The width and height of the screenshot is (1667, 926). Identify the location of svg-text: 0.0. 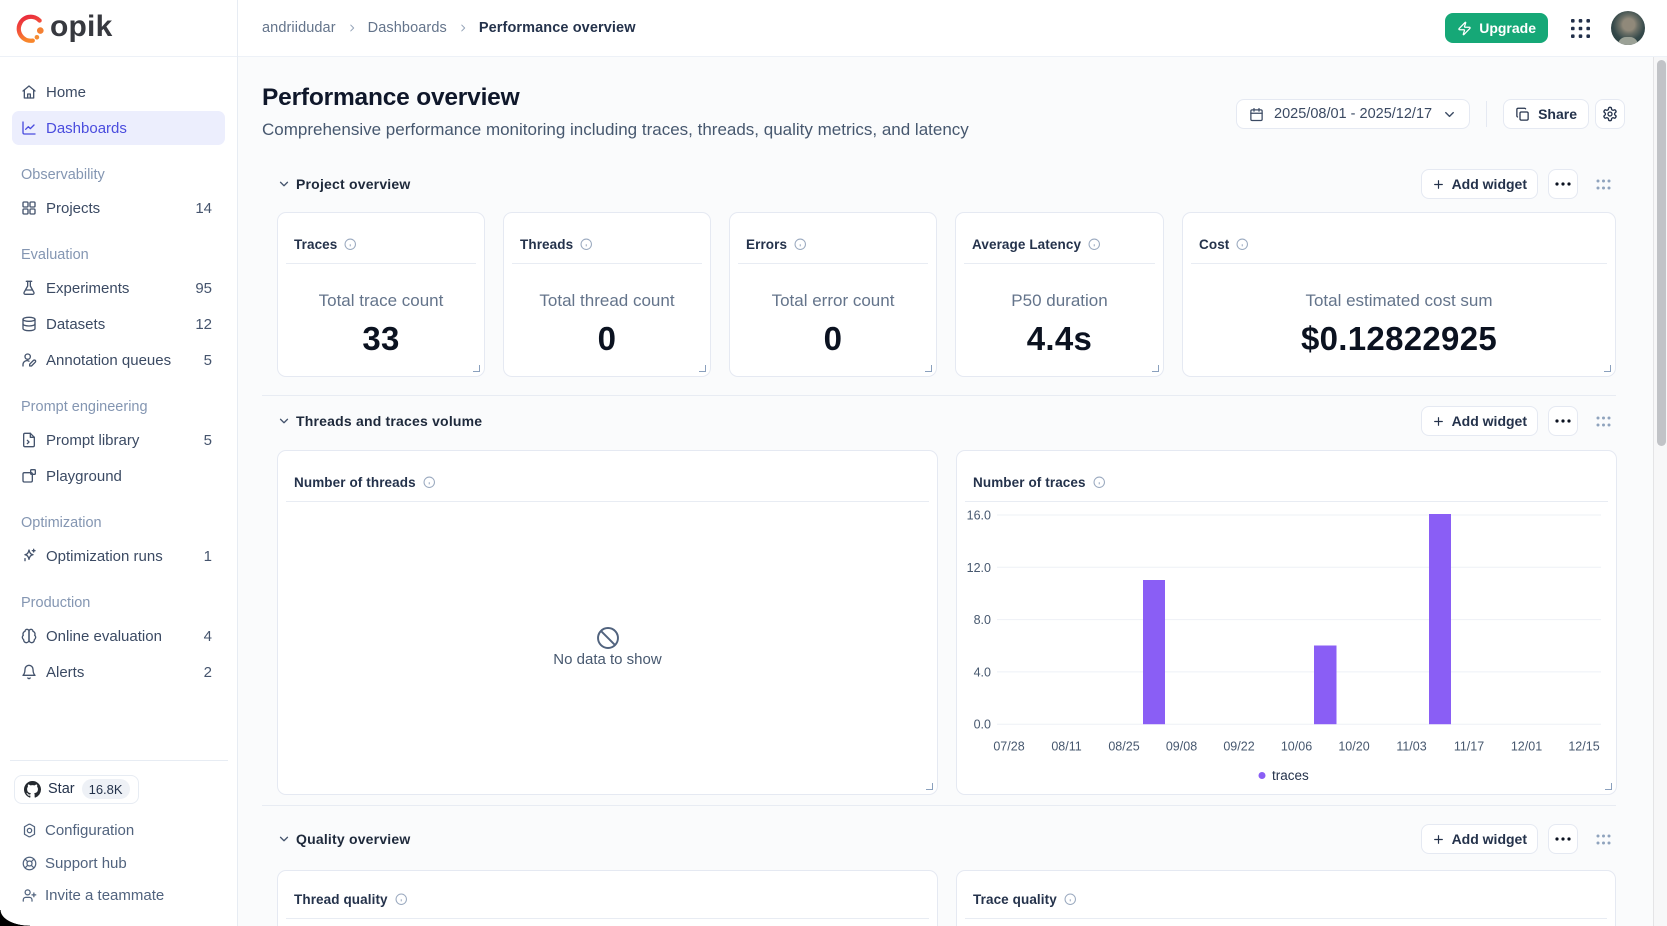
(982, 724).